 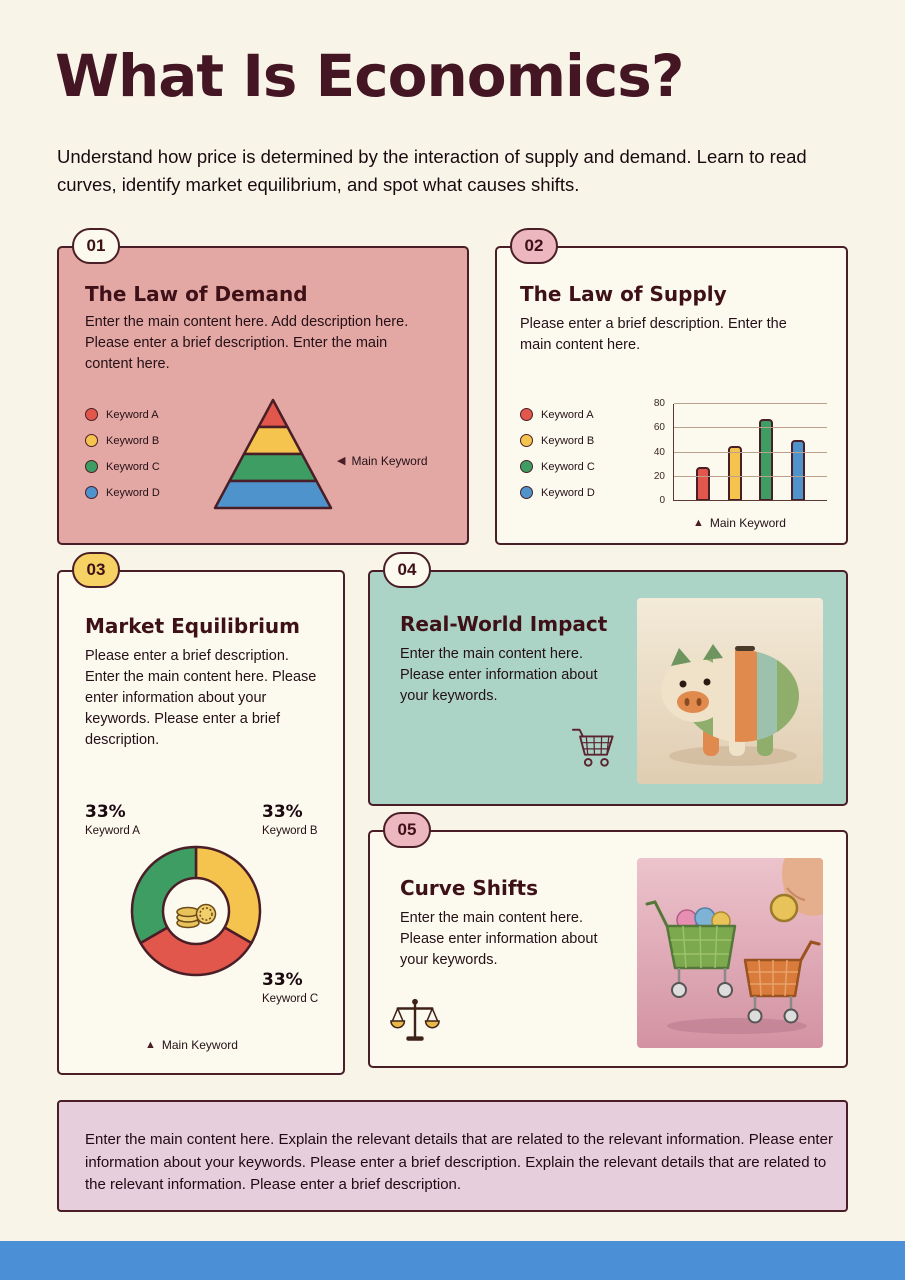 I want to click on bar-chart-ytick: 40, so click(x=659, y=452).